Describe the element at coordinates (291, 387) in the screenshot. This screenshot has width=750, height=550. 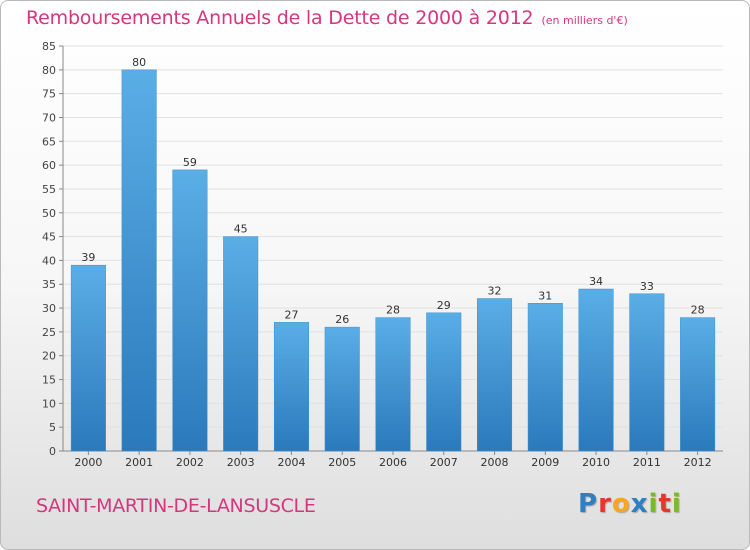
I see `bar-2004` at that location.